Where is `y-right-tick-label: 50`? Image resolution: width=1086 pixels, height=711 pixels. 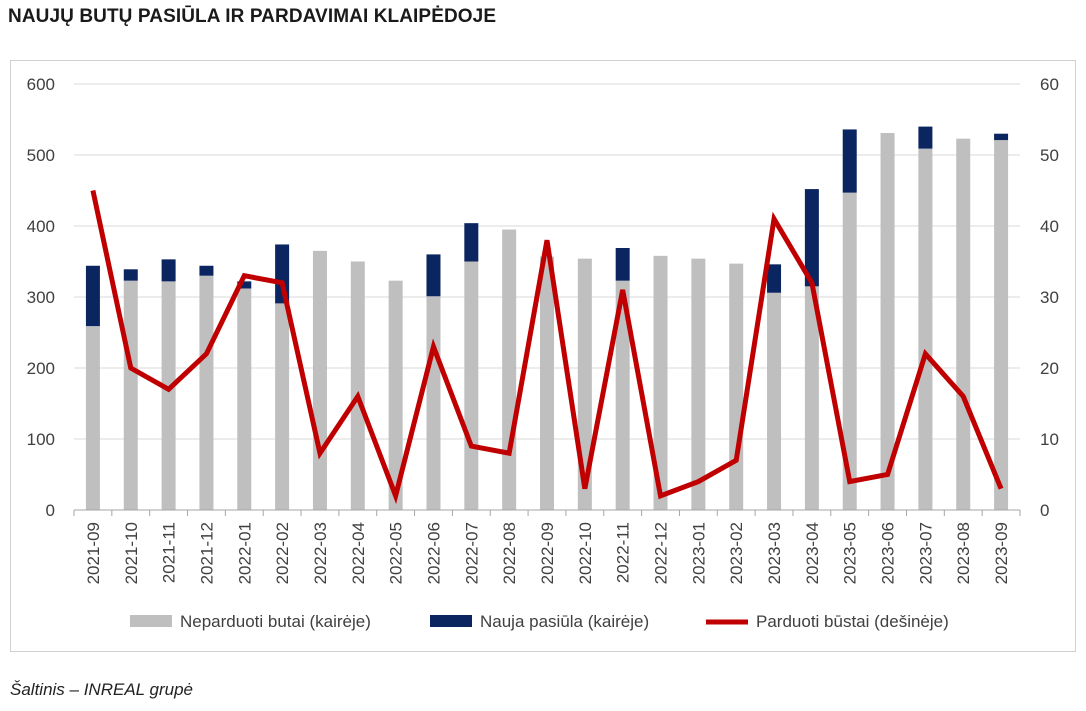
y-right-tick-label: 50 is located at coordinates (1049, 155).